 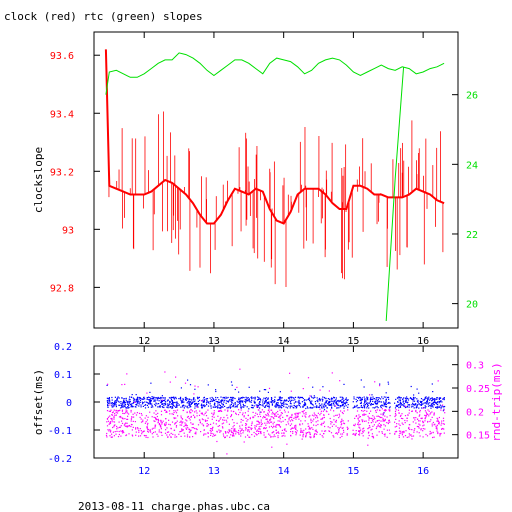 What do you see at coordinates (496, 401) in the screenshot?
I see `rndtrip-axis-label: rnd-trip(ms)` at bounding box center [496, 401].